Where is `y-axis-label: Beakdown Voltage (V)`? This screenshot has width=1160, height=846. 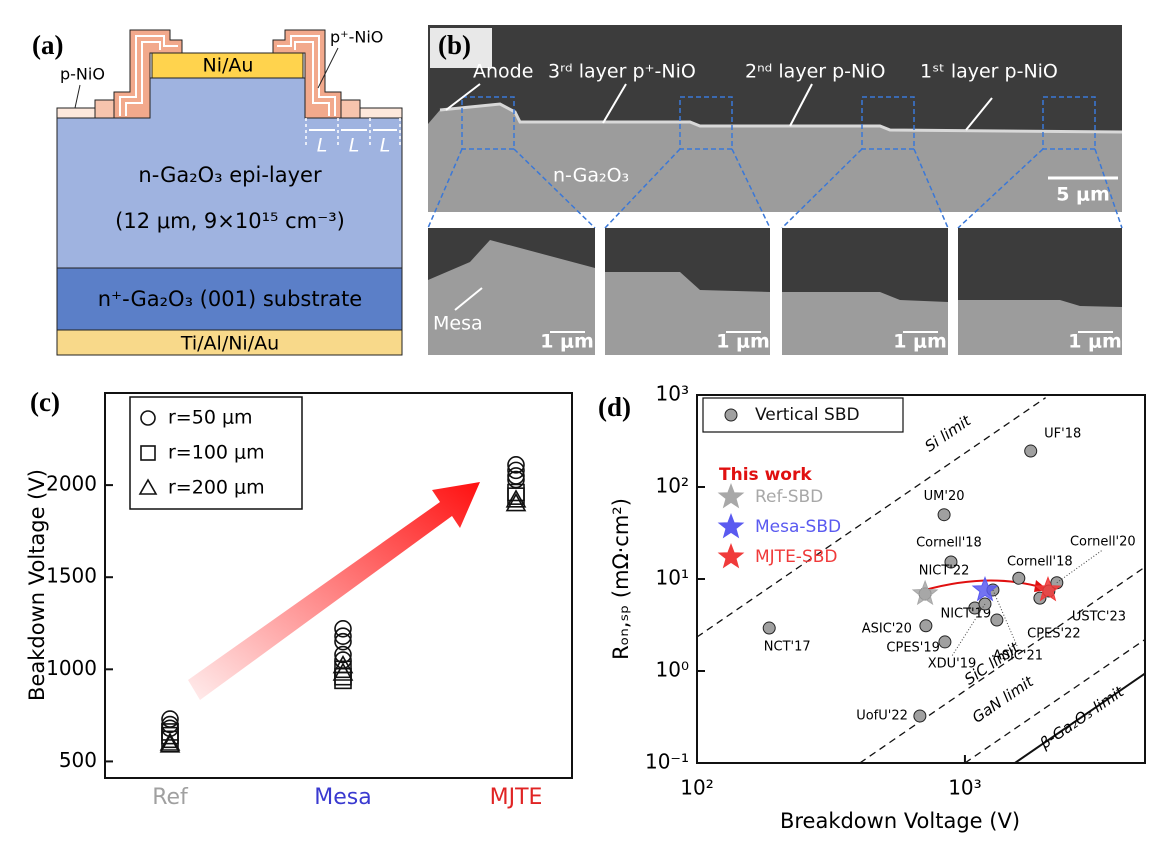
y-axis-label: Beakdown Voltage (V) is located at coordinates (37, 585).